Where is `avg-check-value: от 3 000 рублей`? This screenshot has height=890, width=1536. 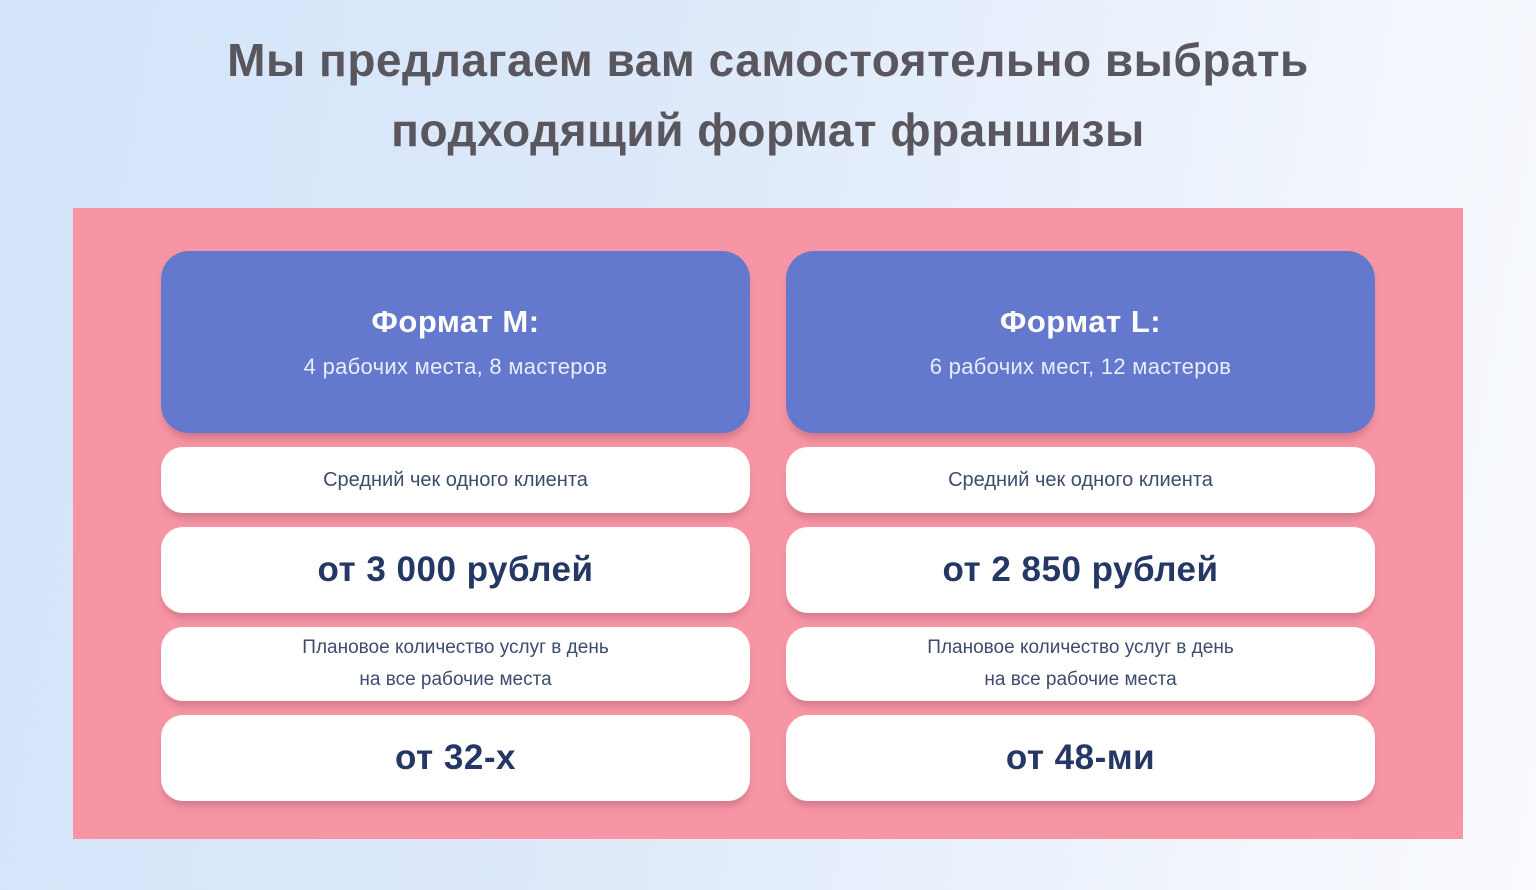
avg-check-value: от 3 000 рублей is located at coordinates (455, 569).